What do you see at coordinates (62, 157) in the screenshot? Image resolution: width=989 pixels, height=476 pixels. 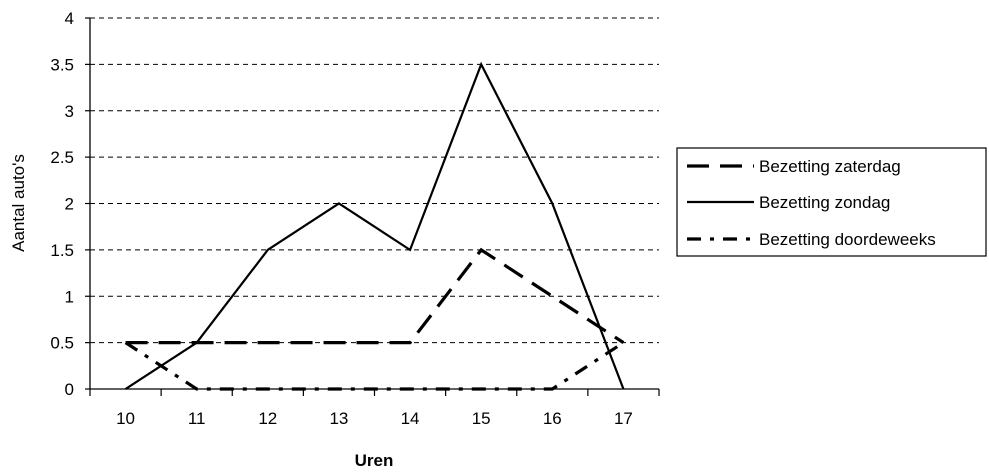 I see `y-tick-label: 2.5` at bounding box center [62, 157].